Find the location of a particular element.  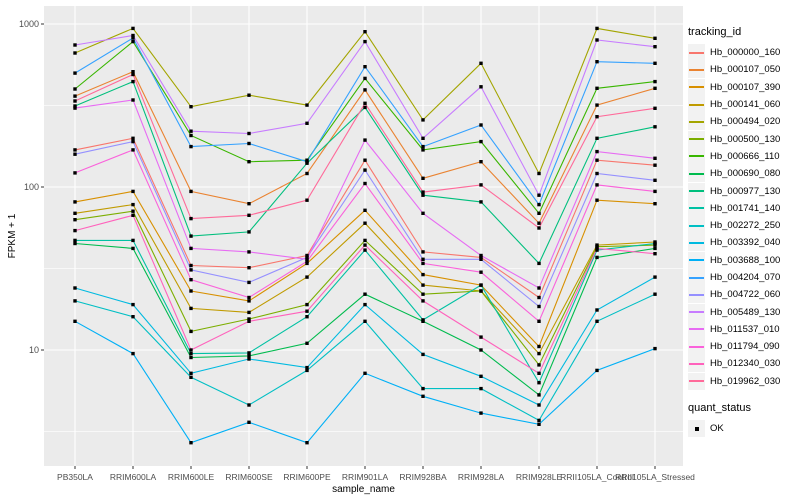

x-tick-label: RRIM600SE is located at coordinates (249, 477).